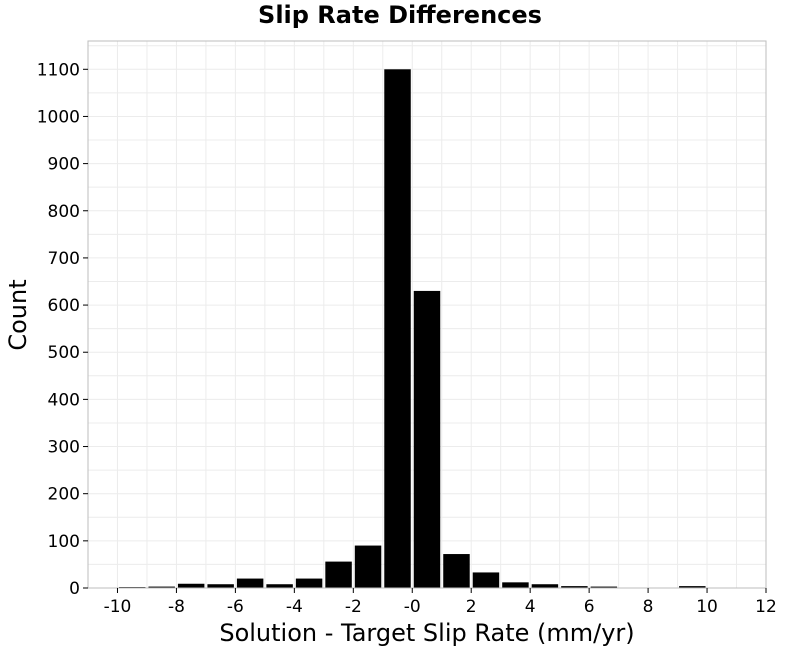  I want to click on y-axis: 0 100 200 300 400 500 600 700 800 900 1000 1100, so click(62, 329).